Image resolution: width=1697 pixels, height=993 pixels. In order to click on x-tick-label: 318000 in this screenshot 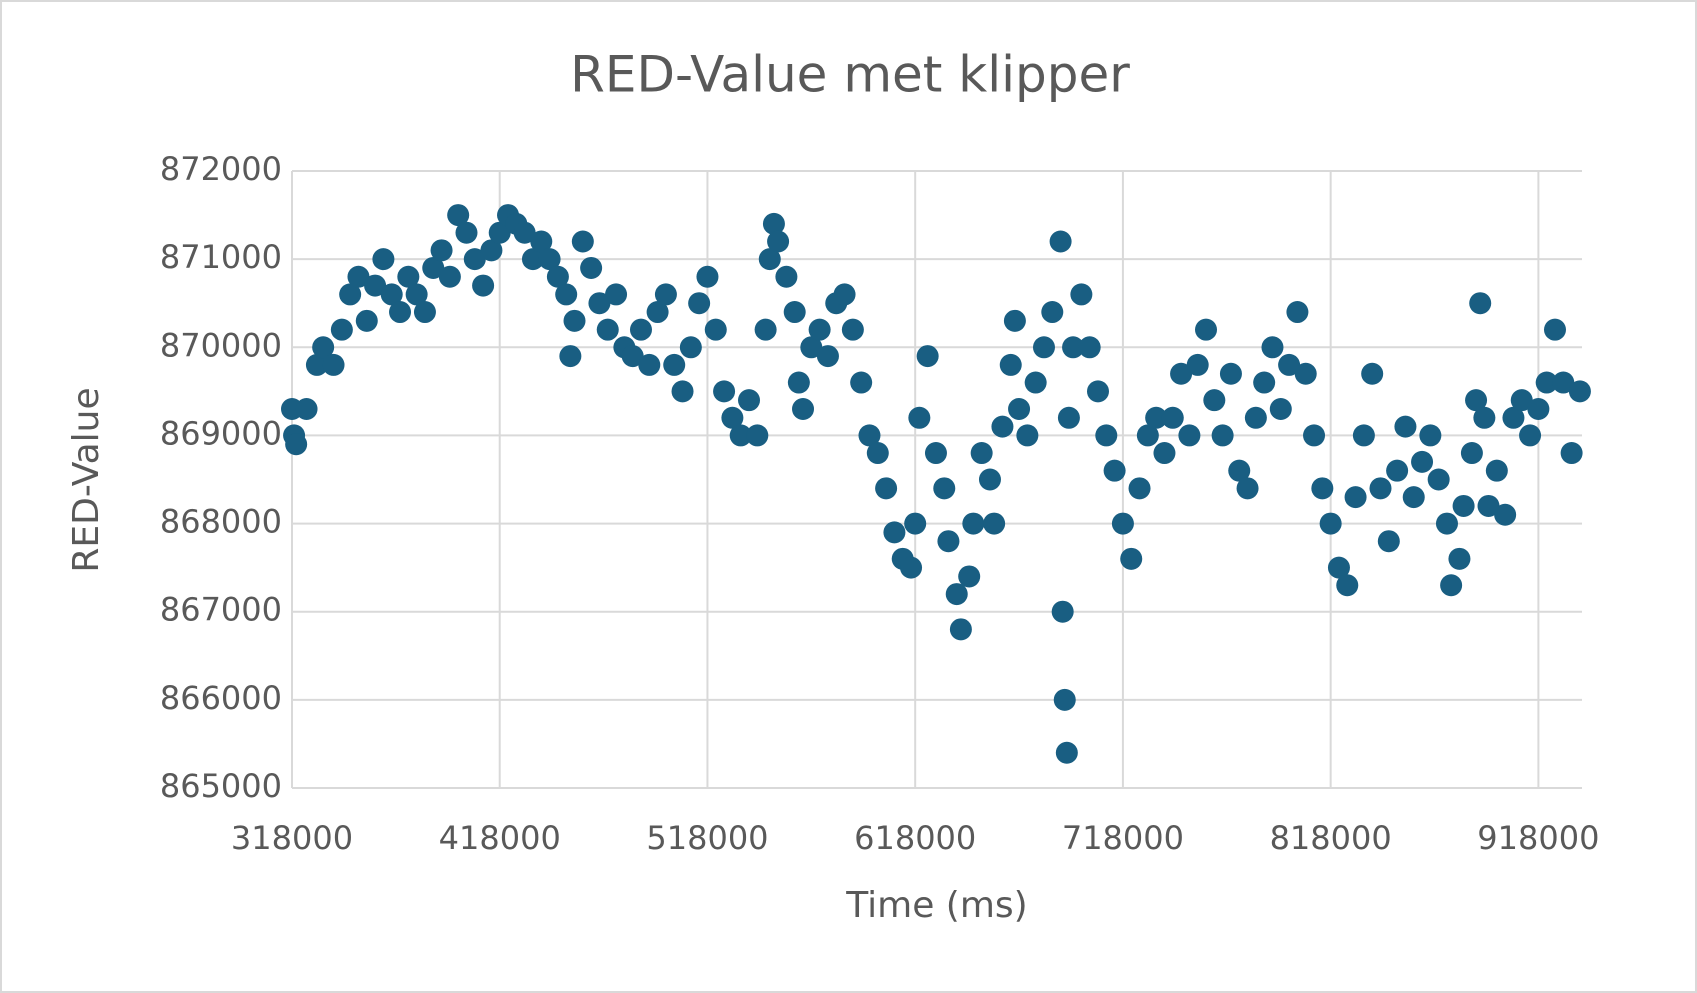, I will do `click(292, 838)`.